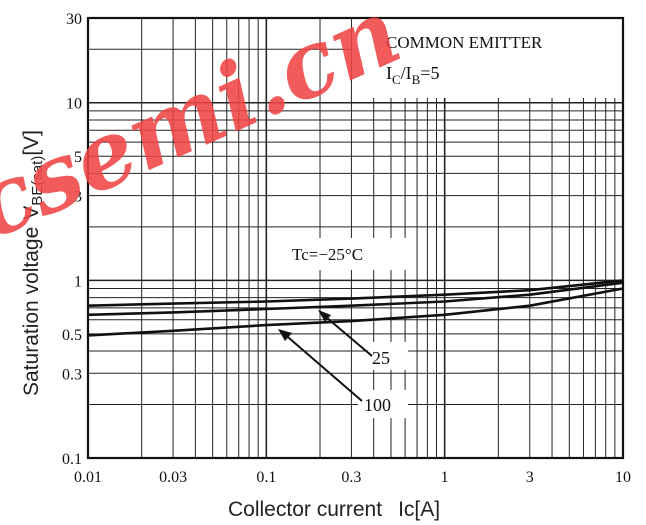  What do you see at coordinates (78, 157) in the screenshot?
I see `y-tick-label: 5` at bounding box center [78, 157].